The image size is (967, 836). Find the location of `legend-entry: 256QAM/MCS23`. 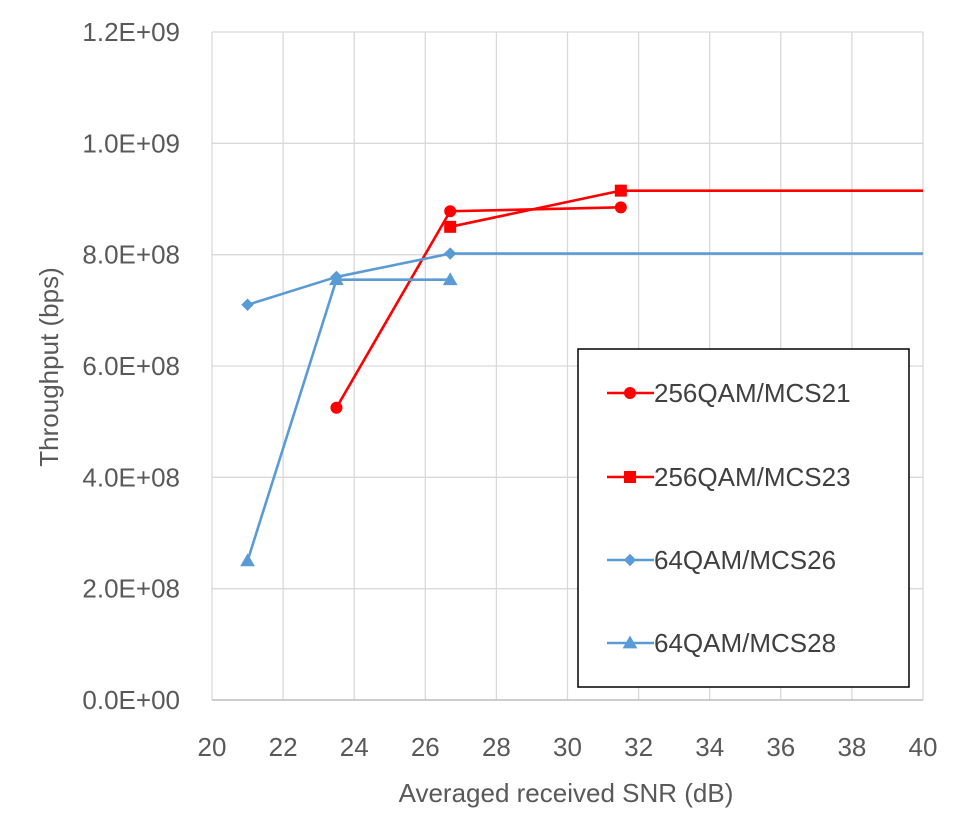

legend-entry: 256QAM/MCS23 is located at coordinates (729, 477).